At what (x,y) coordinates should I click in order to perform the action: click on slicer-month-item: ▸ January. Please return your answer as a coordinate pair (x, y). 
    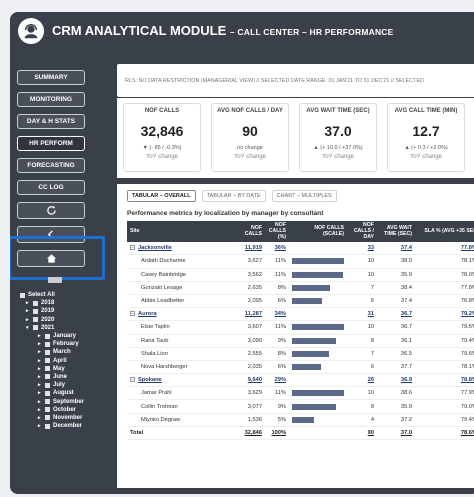
    Looking at the image, I should click on (55, 336).